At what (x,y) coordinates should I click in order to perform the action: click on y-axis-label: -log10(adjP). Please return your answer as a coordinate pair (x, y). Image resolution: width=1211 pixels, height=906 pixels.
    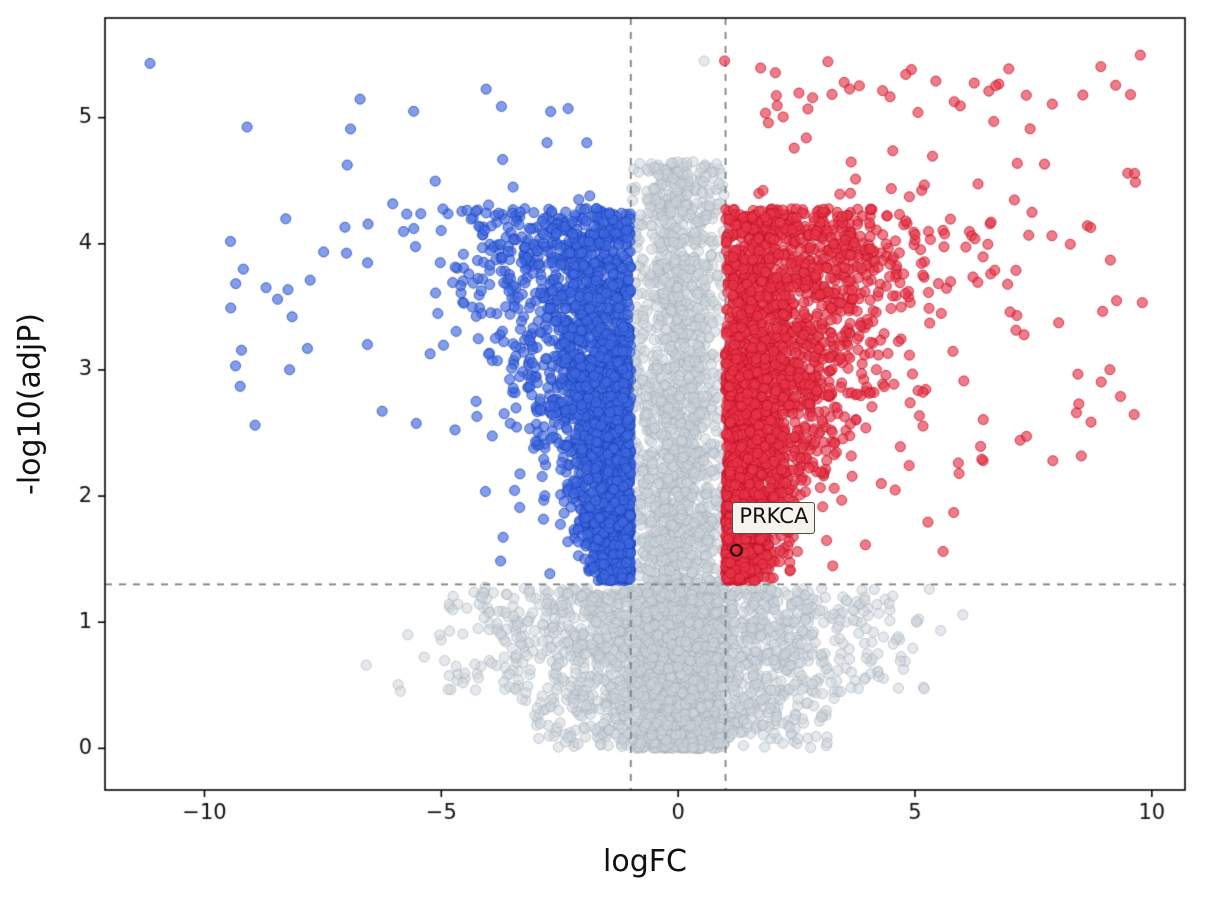
    Looking at the image, I should click on (30, 404).